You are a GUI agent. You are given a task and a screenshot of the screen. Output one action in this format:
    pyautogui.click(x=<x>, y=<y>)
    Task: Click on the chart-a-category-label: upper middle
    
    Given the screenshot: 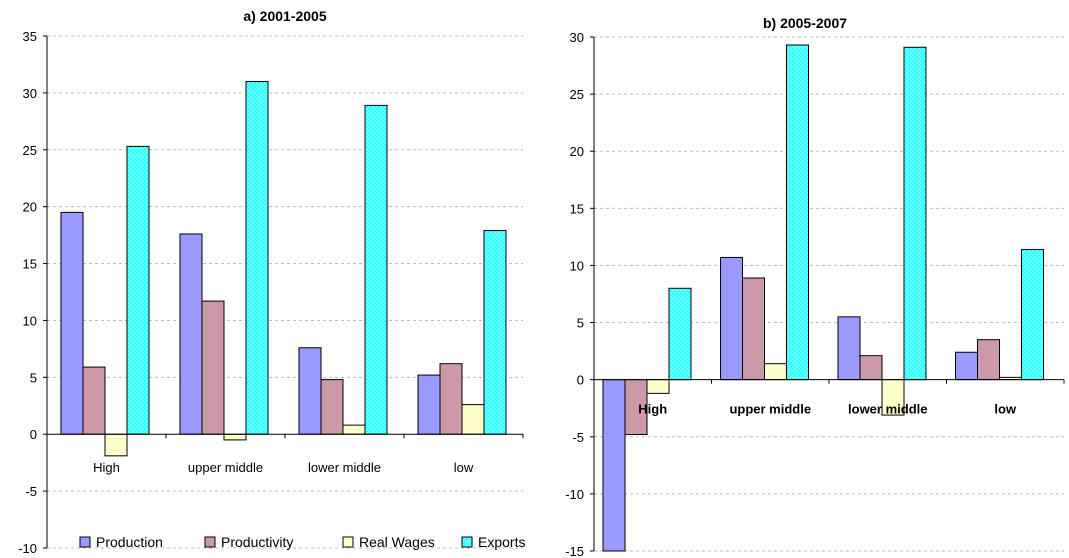 What is the action you would take?
    pyautogui.click(x=225, y=467)
    